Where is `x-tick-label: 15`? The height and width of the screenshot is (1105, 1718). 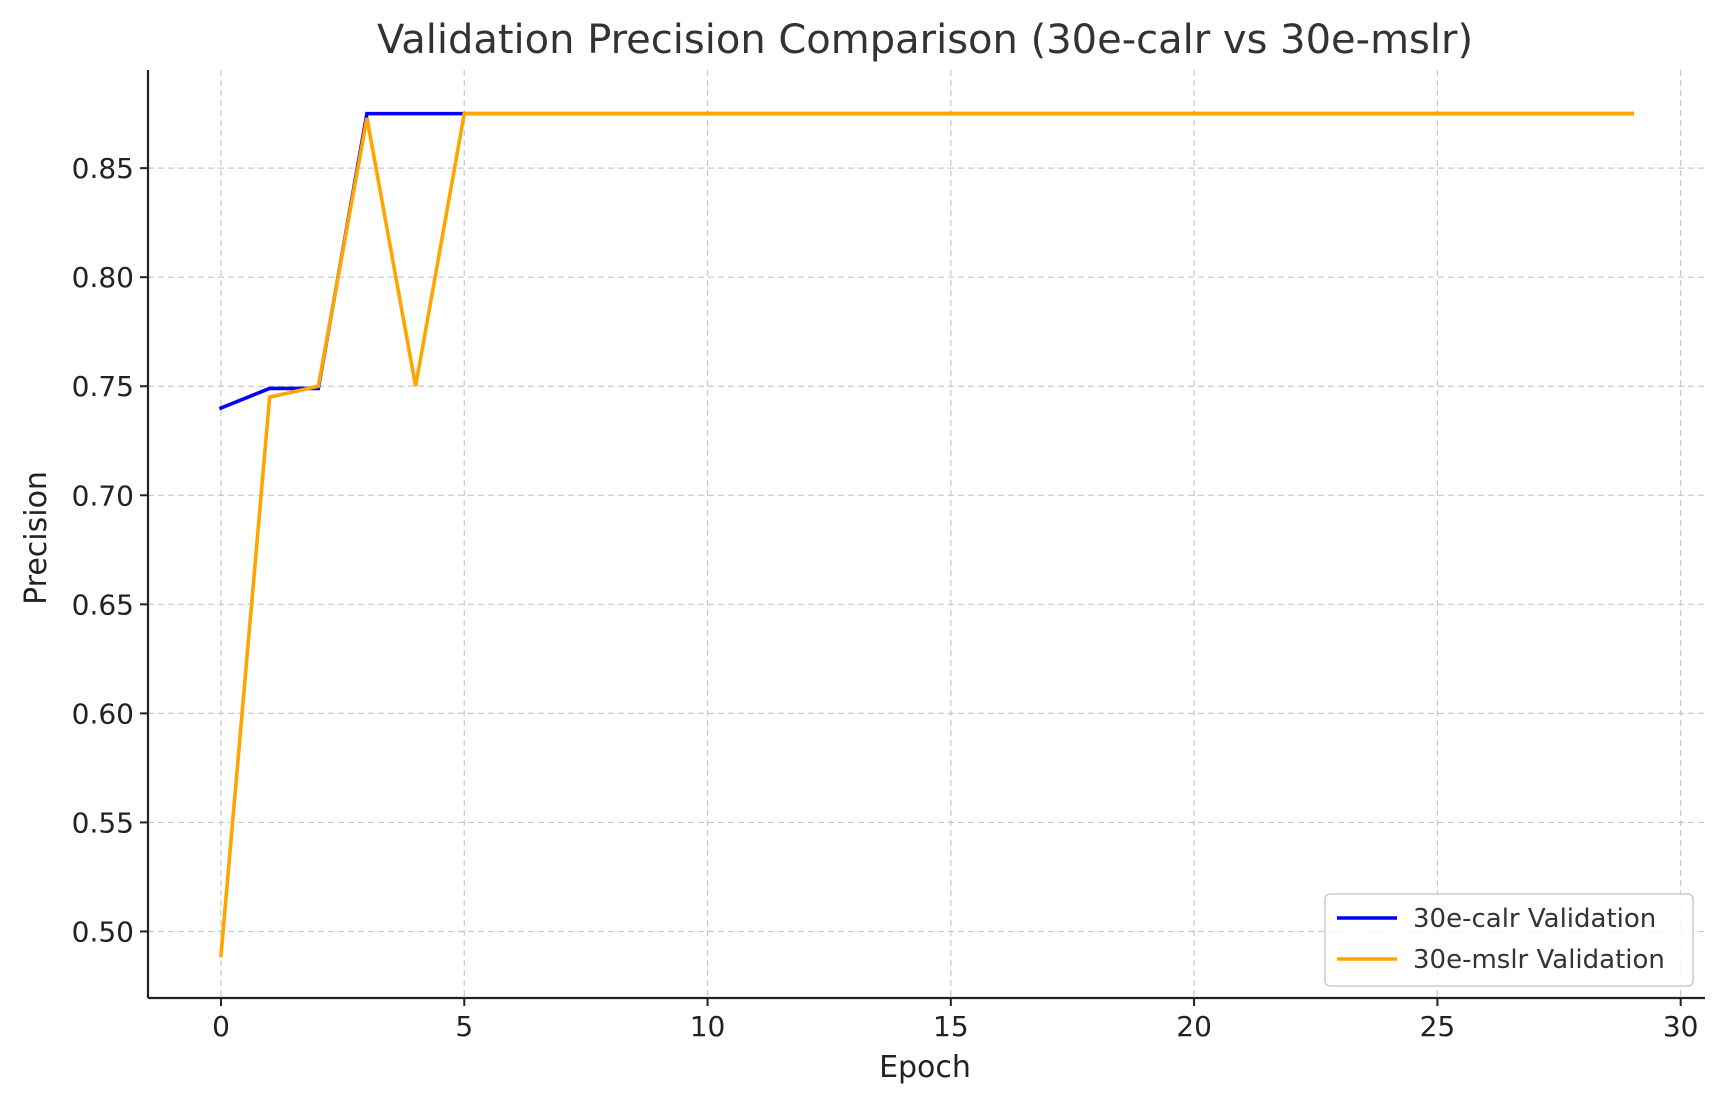 x-tick-label: 15 is located at coordinates (951, 1026).